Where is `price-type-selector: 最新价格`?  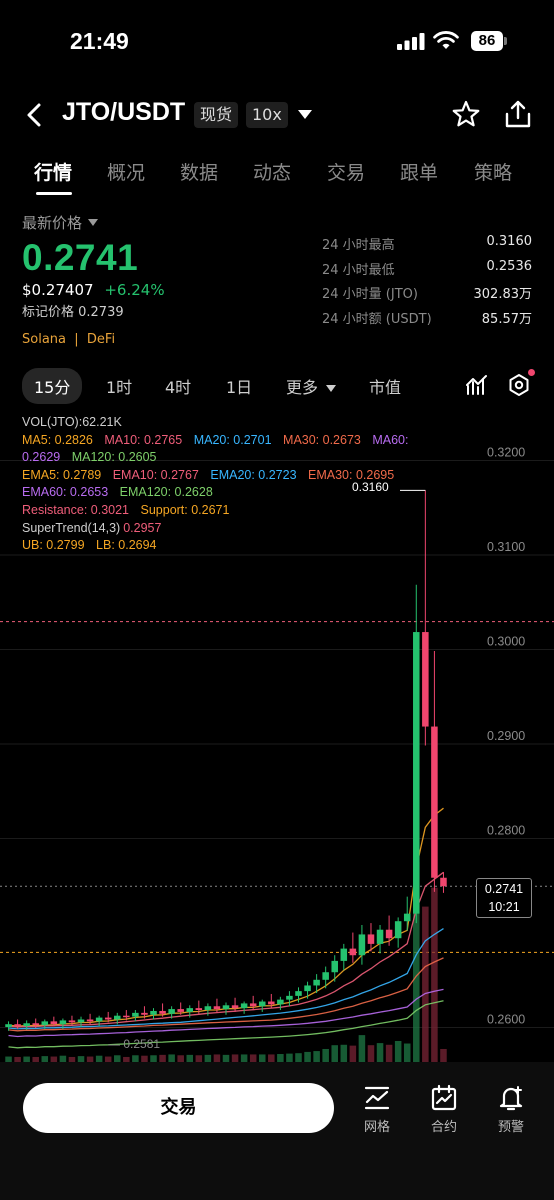 price-type-selector: 最新价格 is located at coordinates (147, 222).